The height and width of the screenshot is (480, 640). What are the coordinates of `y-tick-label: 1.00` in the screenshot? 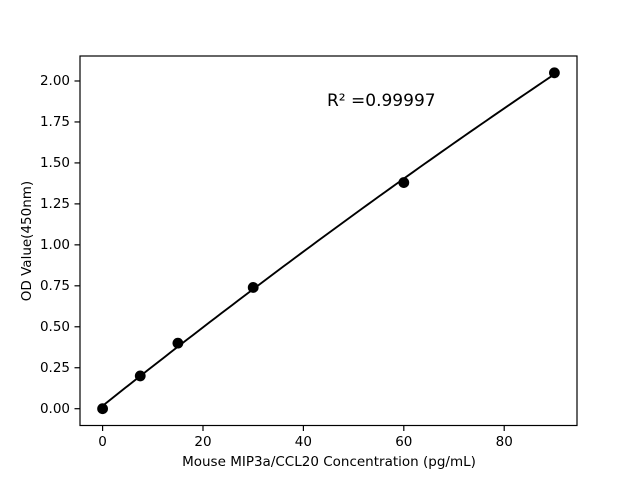 It's located at (54, 244).